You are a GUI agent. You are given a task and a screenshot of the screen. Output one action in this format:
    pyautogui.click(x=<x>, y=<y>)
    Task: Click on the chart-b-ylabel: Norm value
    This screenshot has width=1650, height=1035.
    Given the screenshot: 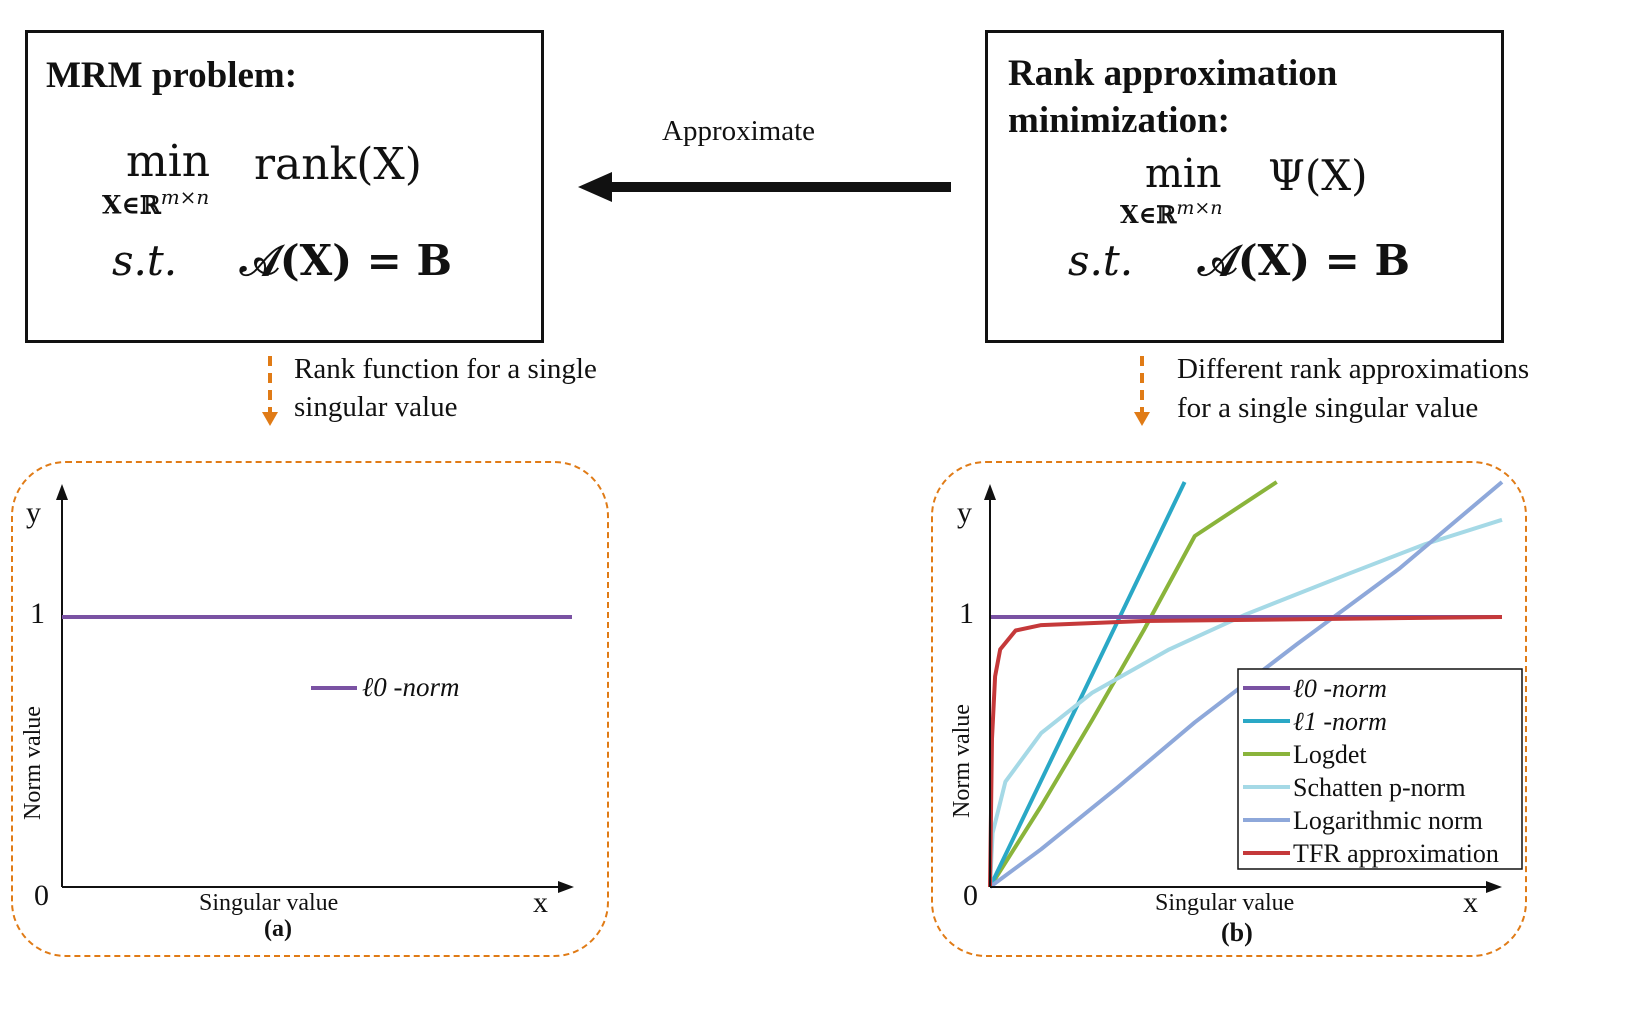 What is the action you would take?
    pyautogui.click(x=962, y=761)
    